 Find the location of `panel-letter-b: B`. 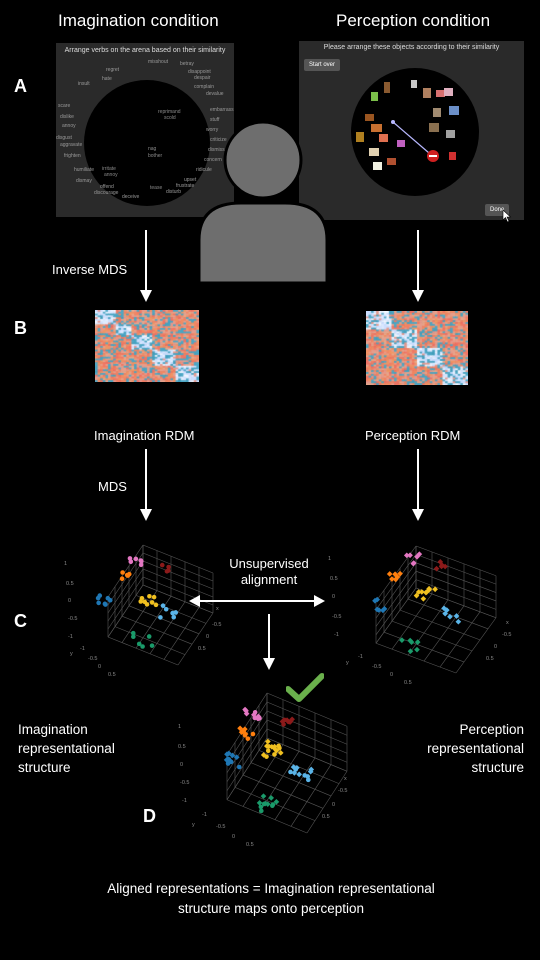

panel-letter-b: B is located at coordinates (20, 328).